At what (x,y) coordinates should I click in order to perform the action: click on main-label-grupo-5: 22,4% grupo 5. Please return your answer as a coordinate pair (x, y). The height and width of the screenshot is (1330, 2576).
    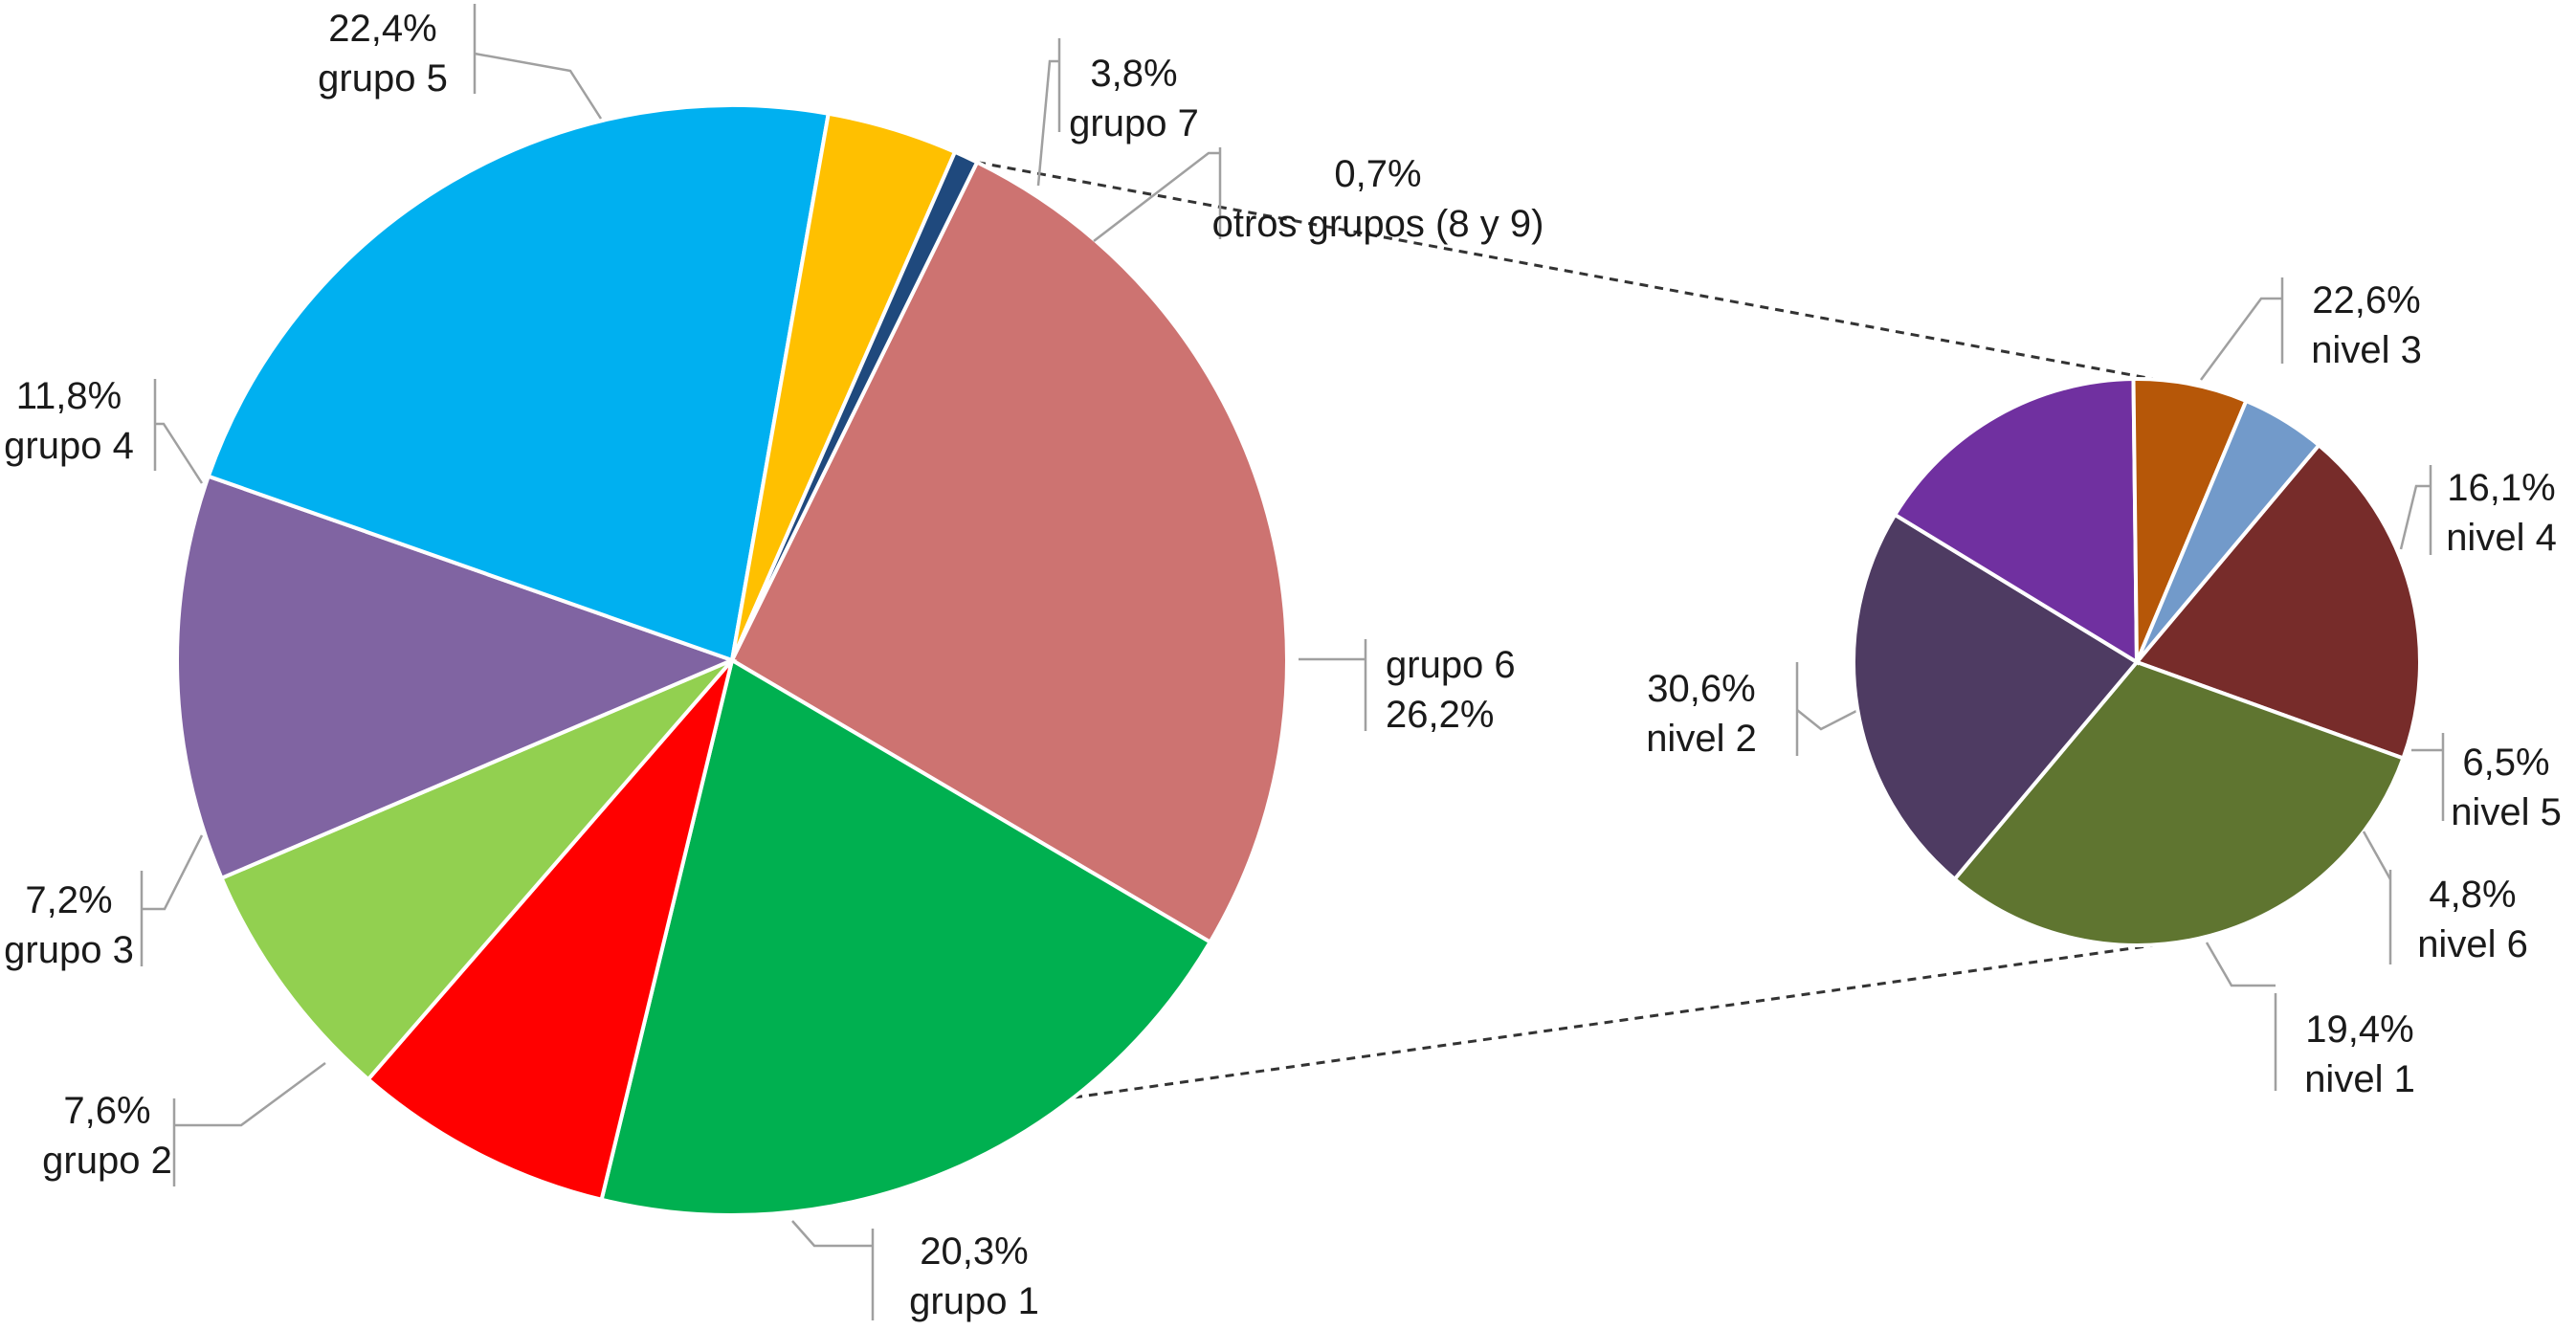
    Looking at the image, I should click on (460, 62).